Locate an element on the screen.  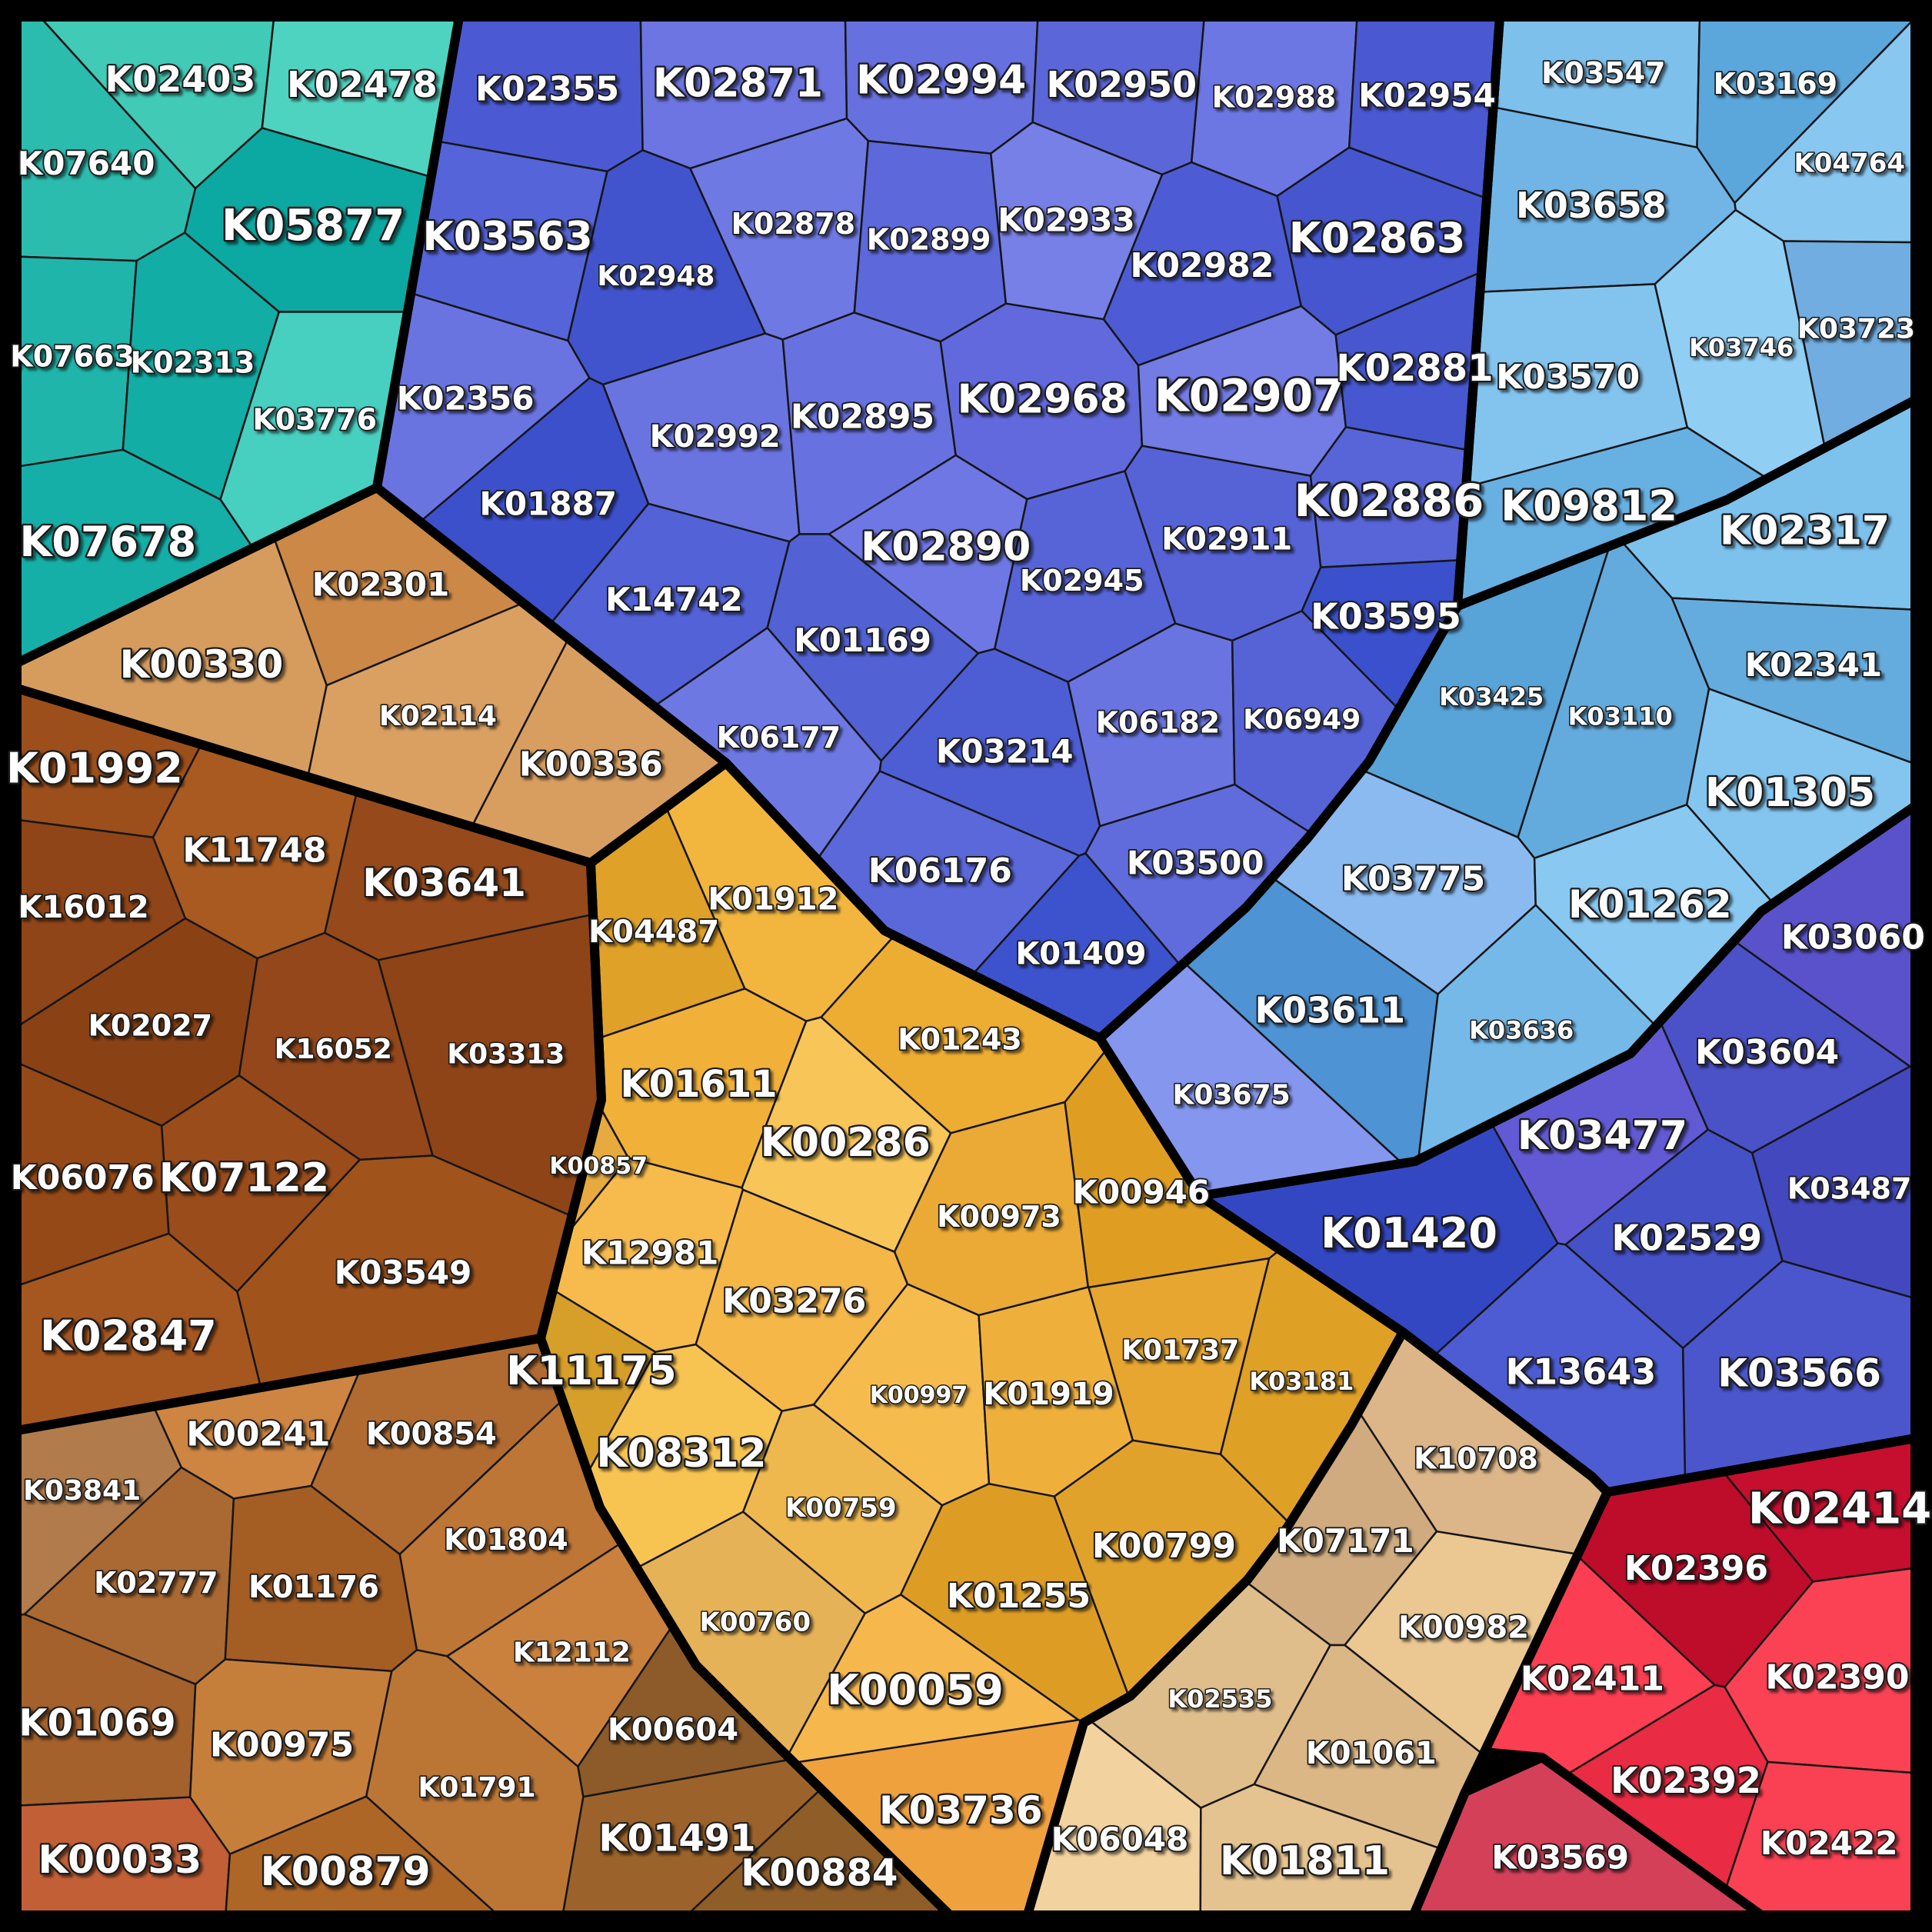
cell-label-K10708: K10708 is located at coordinates (1476, 1458).